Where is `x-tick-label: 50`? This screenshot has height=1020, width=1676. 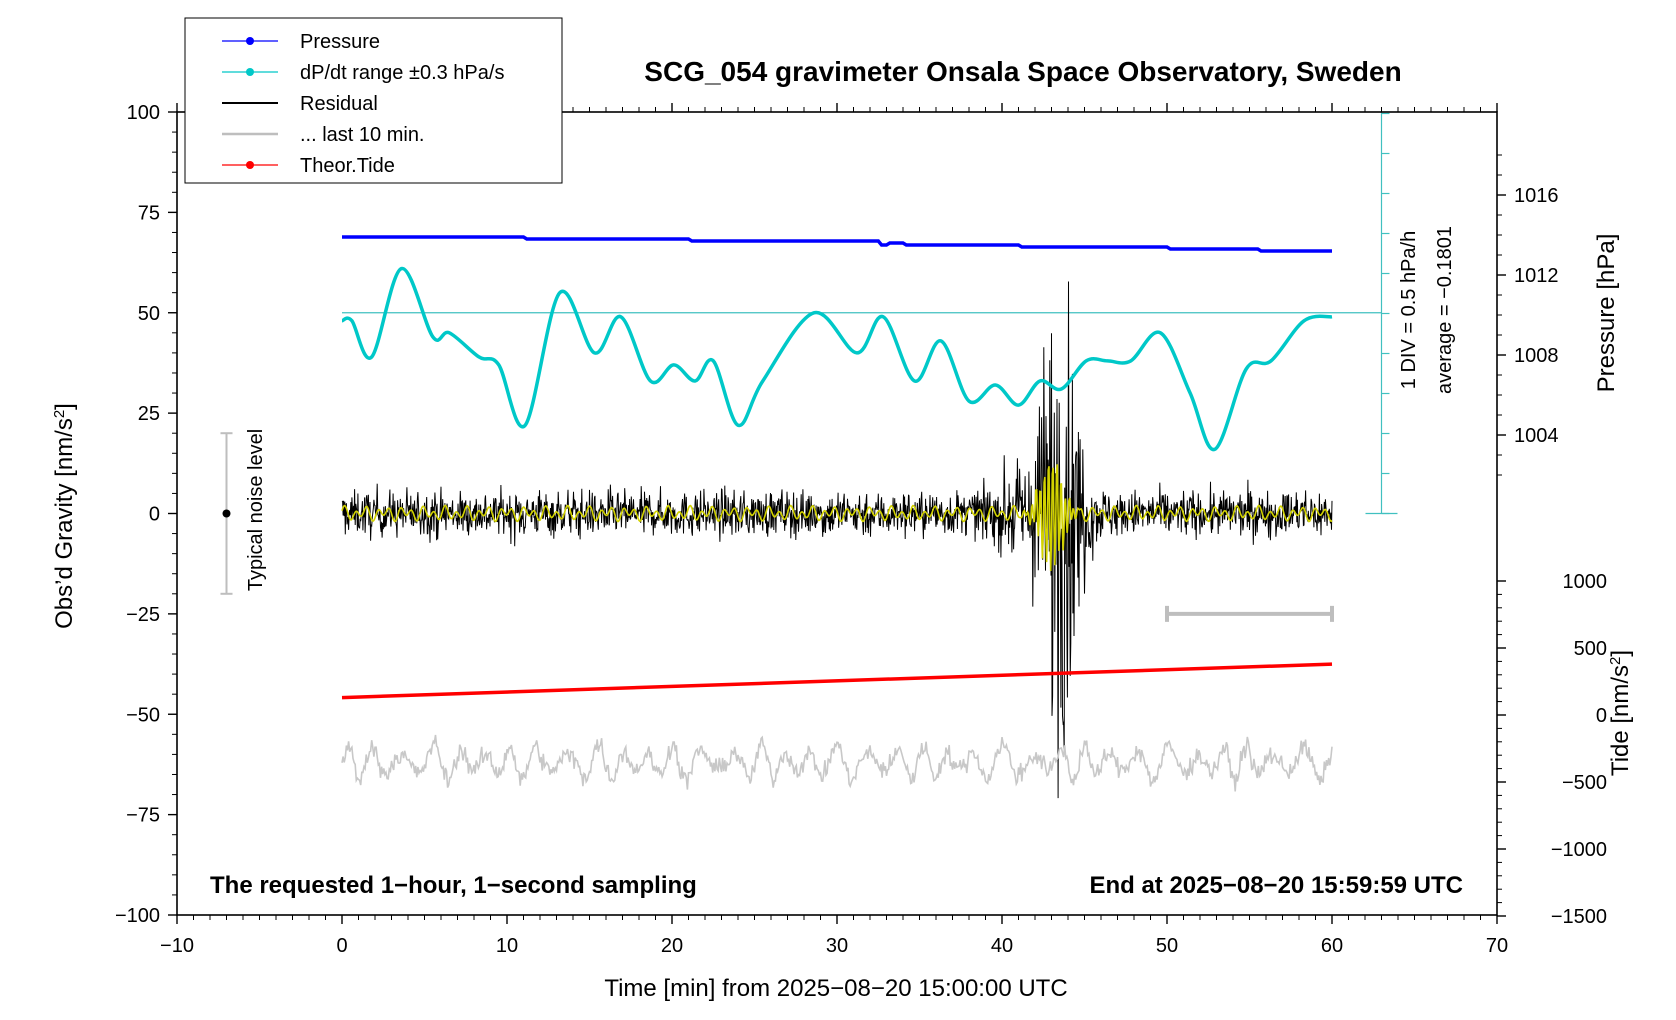 x-tick-label: 50 is located at coordinates (1167, 946).